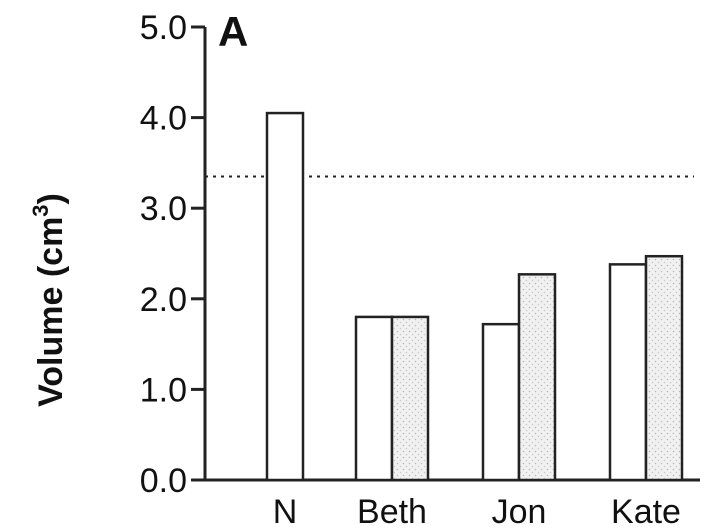 This screenshot has height=529, width=705. Describe the element at coordinates (40, 210) in the screenshot. I see `y-axis-label-superscript: 3` at that location.